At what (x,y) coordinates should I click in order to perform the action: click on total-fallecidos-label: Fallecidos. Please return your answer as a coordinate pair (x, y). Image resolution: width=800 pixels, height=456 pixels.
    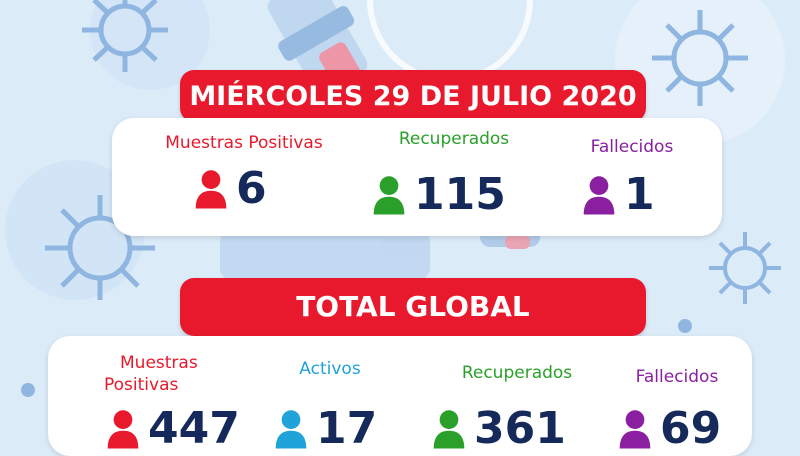
    Looking at the image, I should click on (677, 377).